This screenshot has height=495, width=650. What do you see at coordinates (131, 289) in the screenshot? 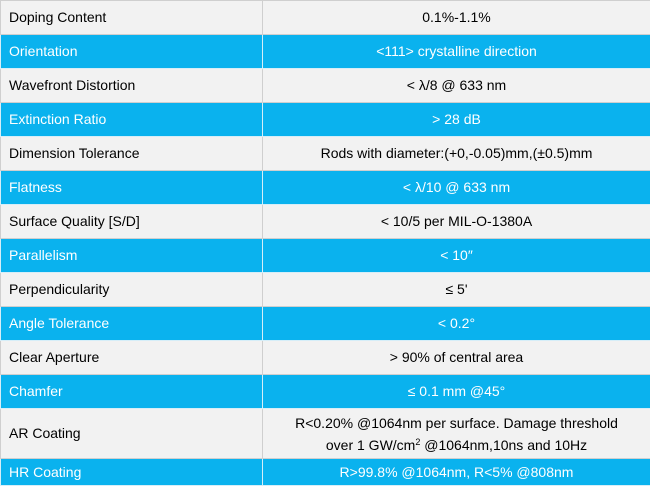
I see `spec-label: Perpendicularity` at bounding box center [131, 289].